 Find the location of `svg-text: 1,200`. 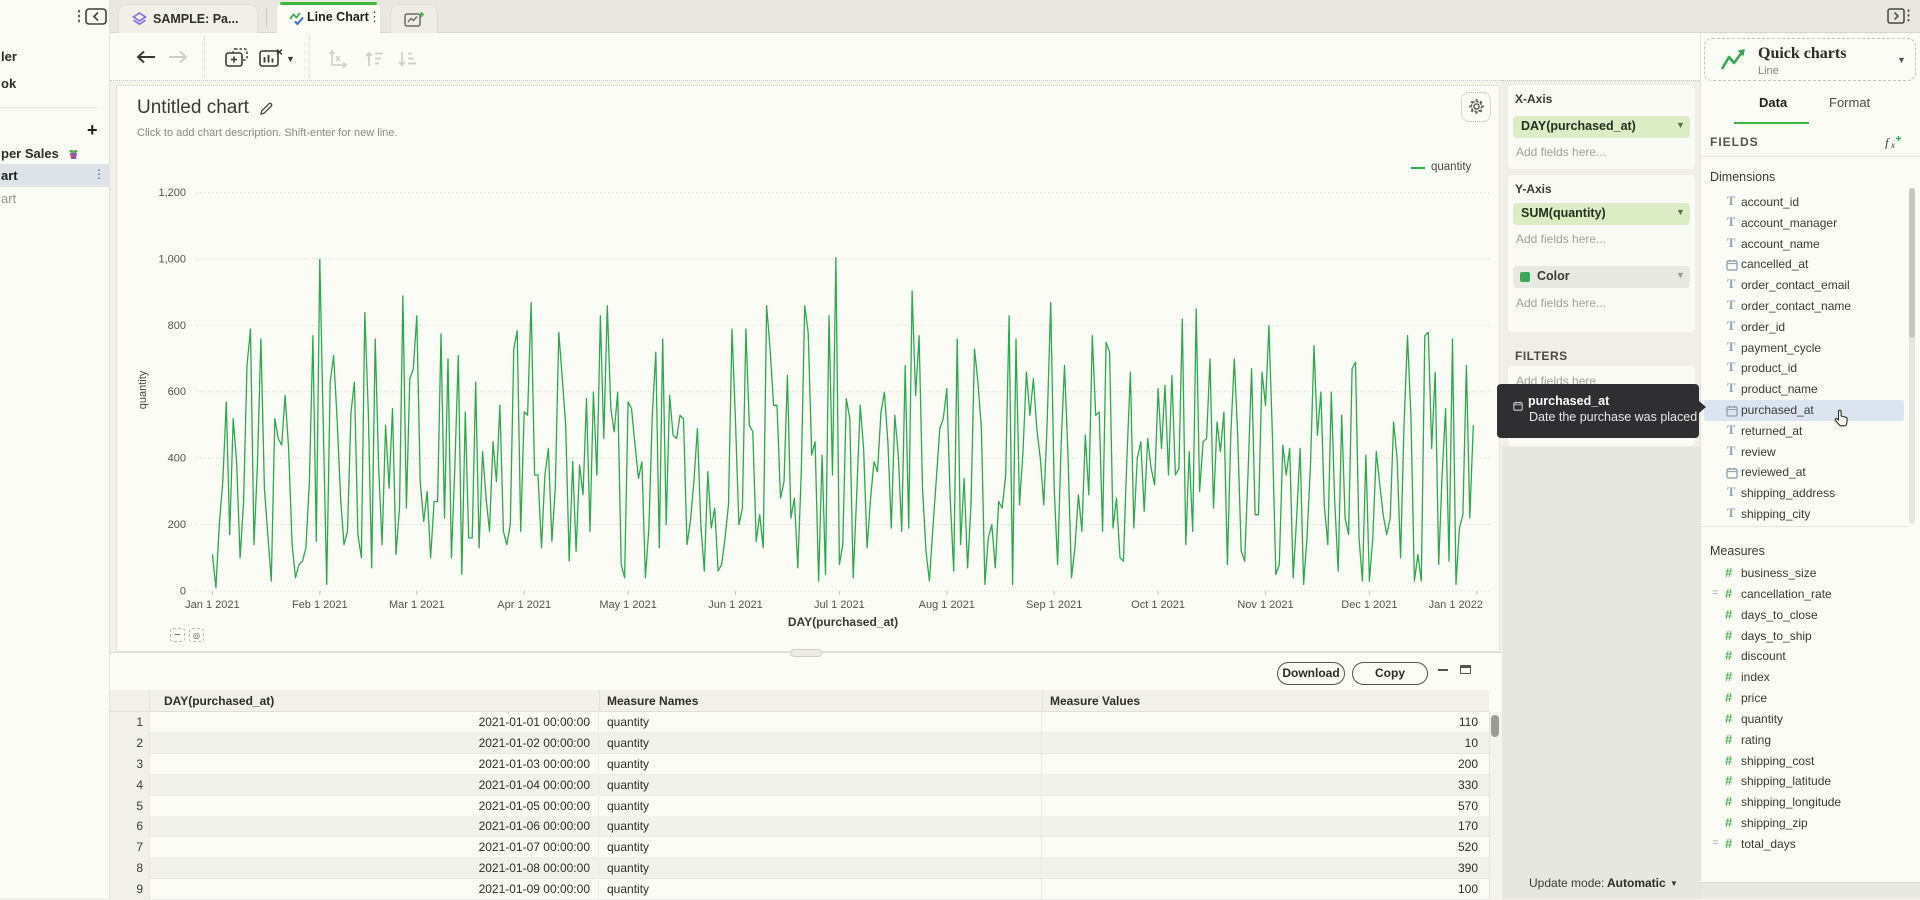

svg-text: 1,200 is located at coordinates (172, 193).